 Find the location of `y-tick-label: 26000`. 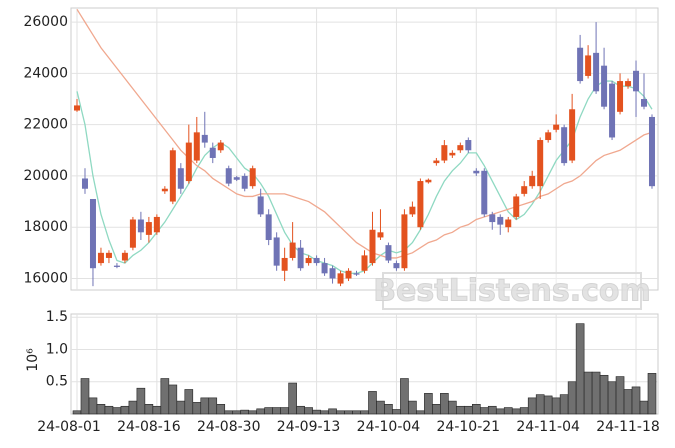

y-tick-label: 26000 is located at coordinates (45, 22).